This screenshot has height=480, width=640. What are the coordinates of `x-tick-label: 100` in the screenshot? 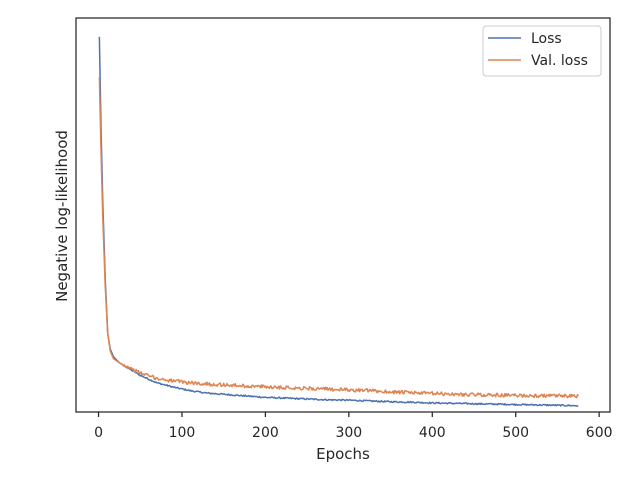 It's located at (182, 433).